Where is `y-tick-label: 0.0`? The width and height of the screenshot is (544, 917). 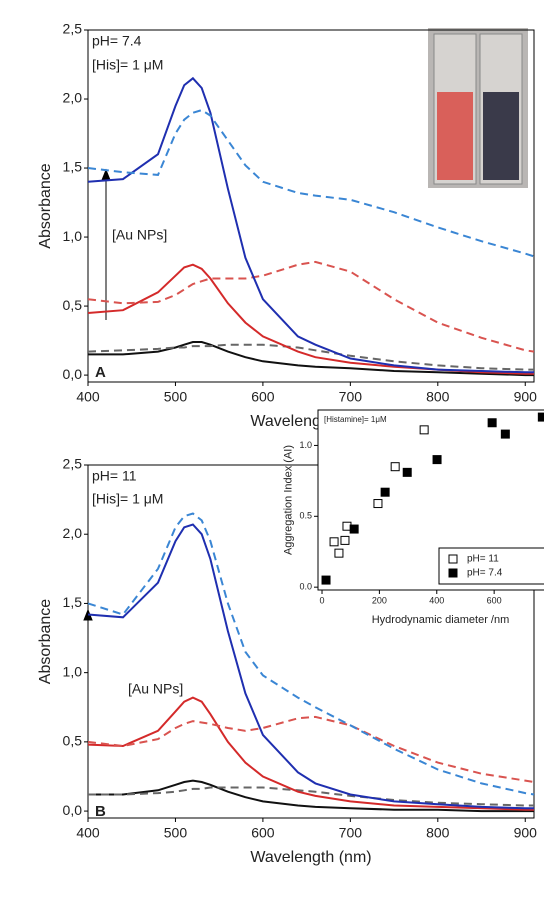
y-tick-label: 0.0 is located at coordinates (305, 587).